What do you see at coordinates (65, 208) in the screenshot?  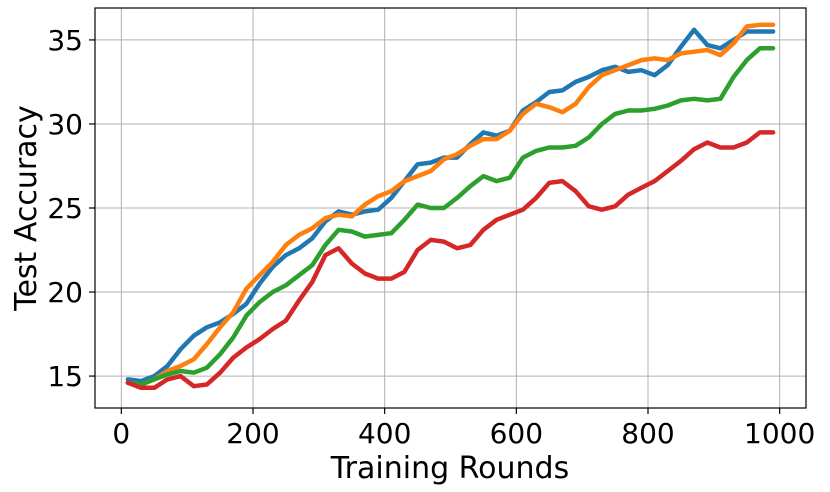 I see `y-tick-label: 25` at bounding box center [65, 208].